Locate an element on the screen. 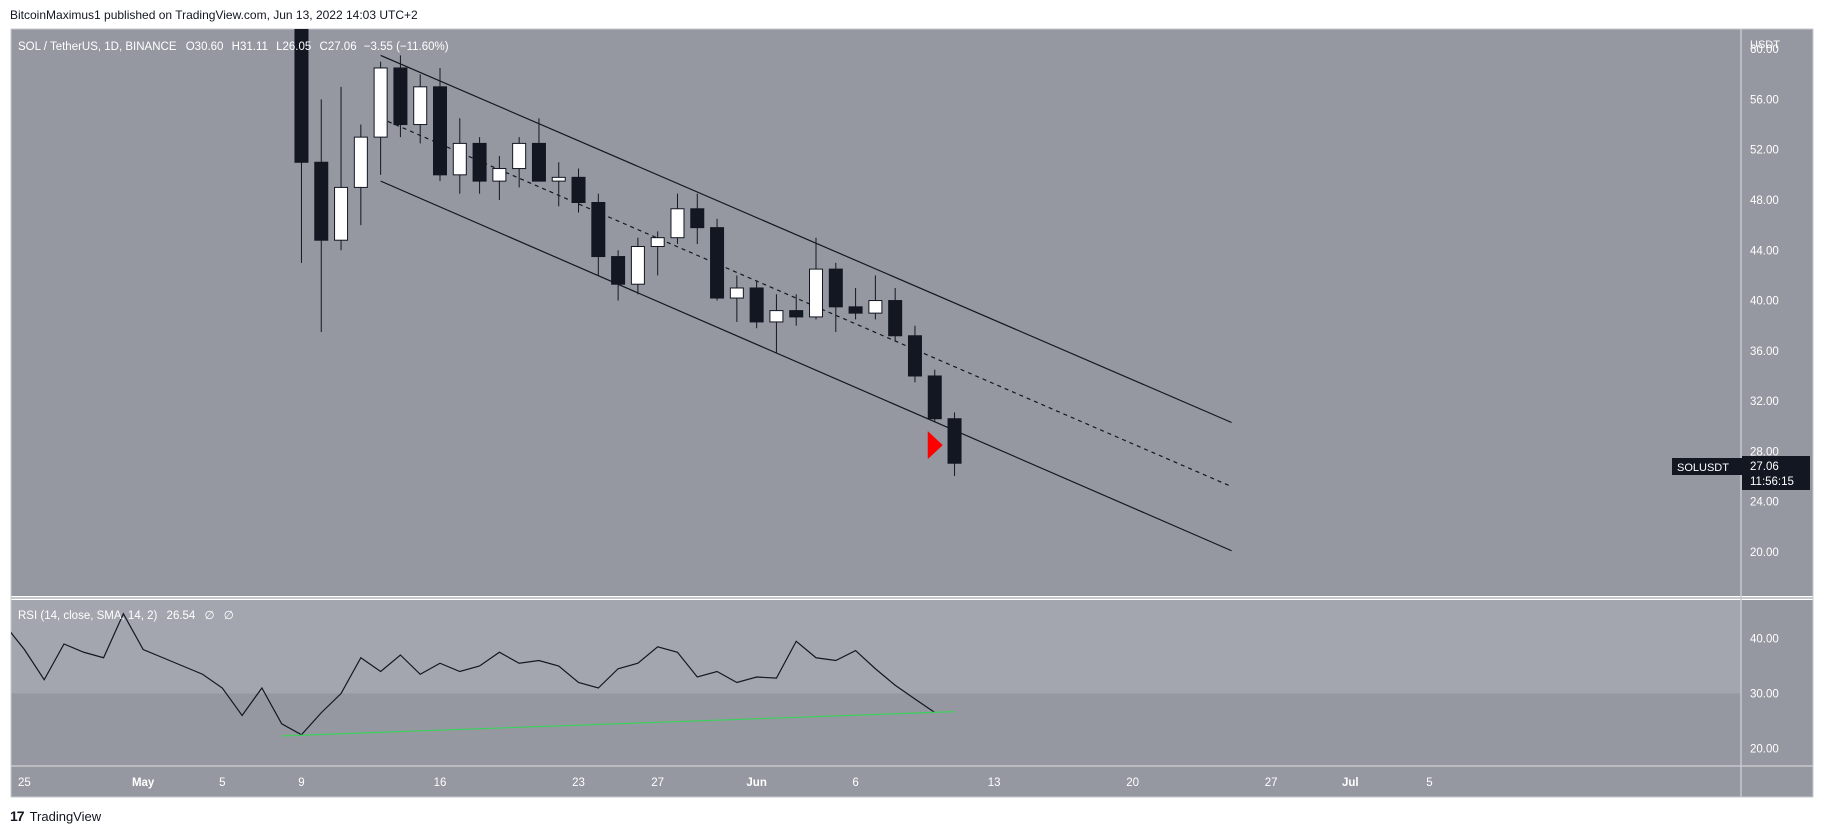 The height and width of the screenshot is (836, 1824). price-tick-label: 20.00 is located at coordinates (1764, 553).